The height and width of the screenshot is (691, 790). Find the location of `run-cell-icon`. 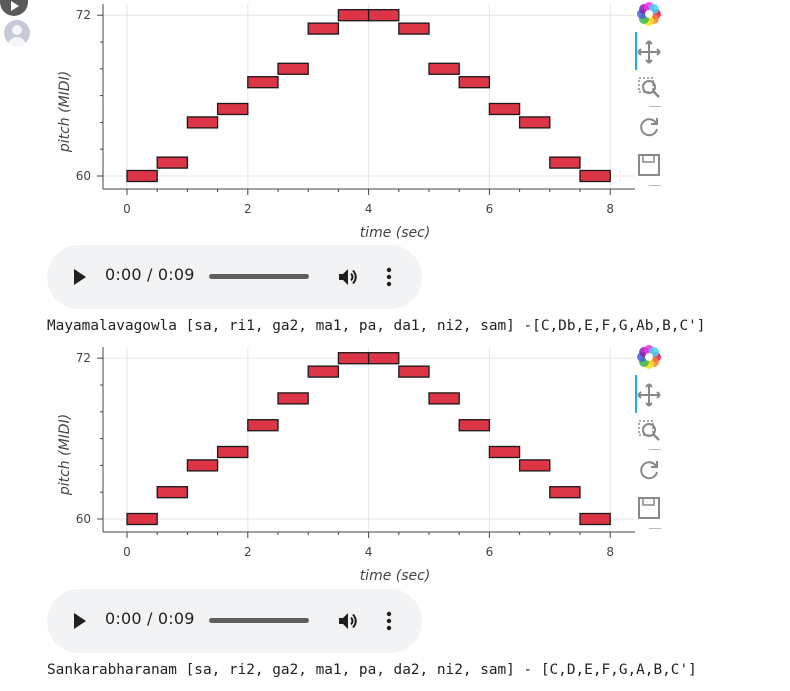

run-cell-icon is located at coordinates (14, 8).